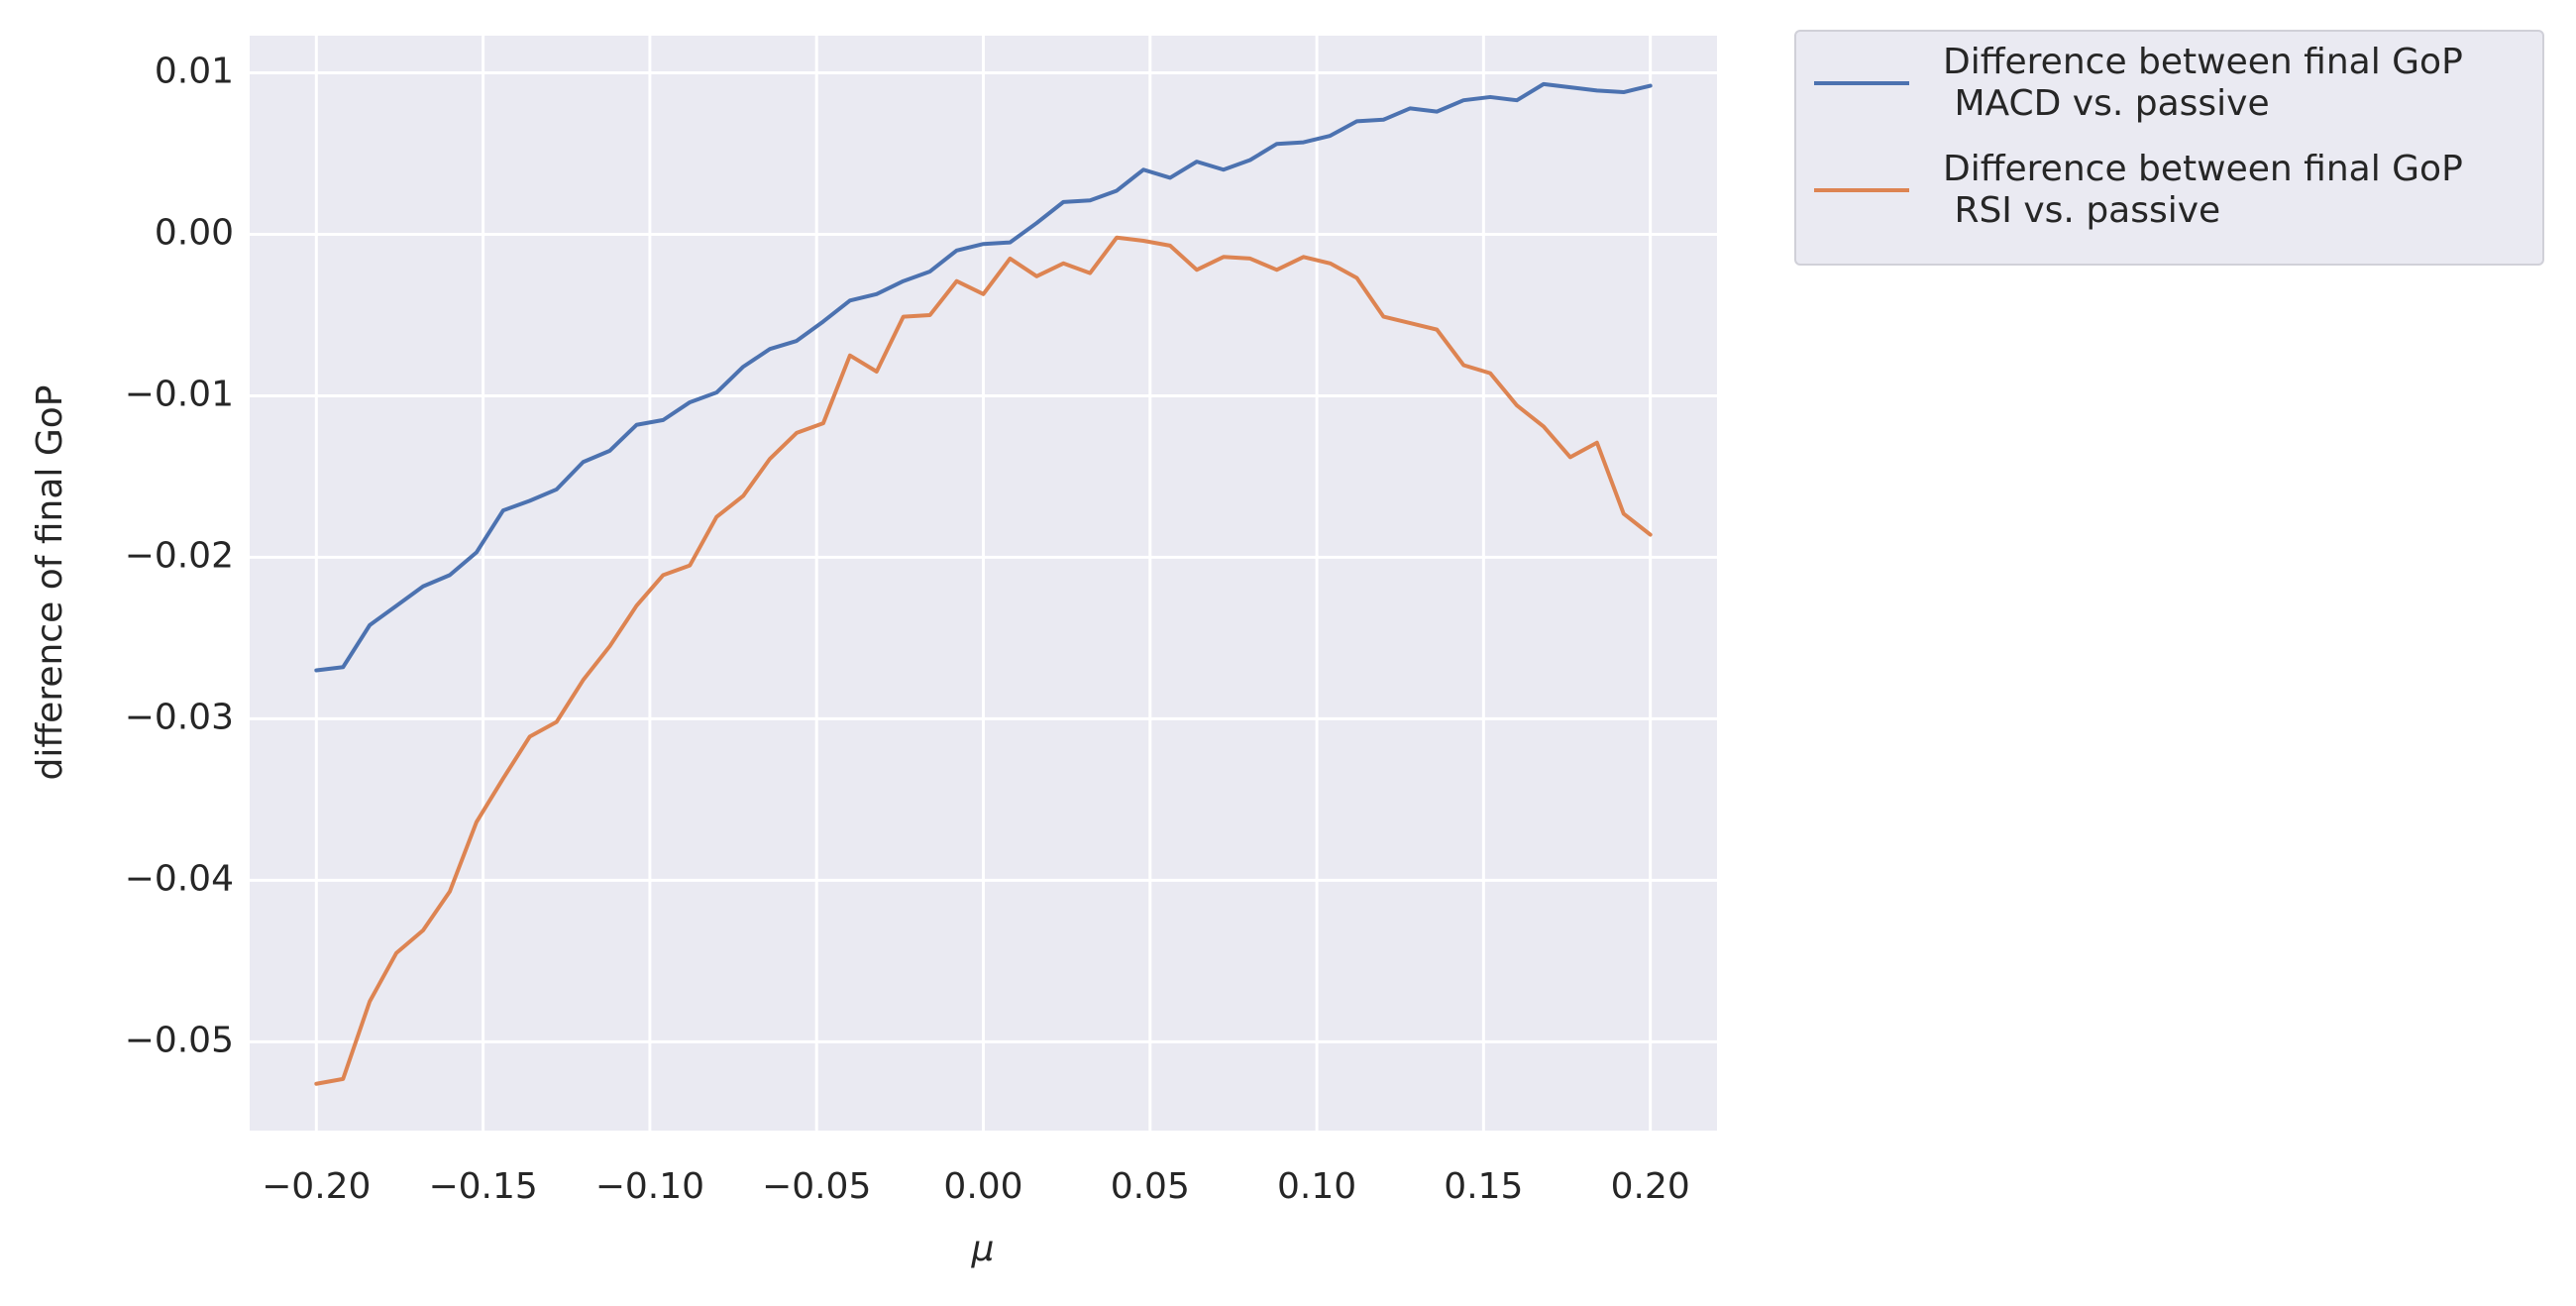  Describe the element at coordinates (50, 583) in the screenshot. I see `y-axis-label: difference of final GoP` at that location.